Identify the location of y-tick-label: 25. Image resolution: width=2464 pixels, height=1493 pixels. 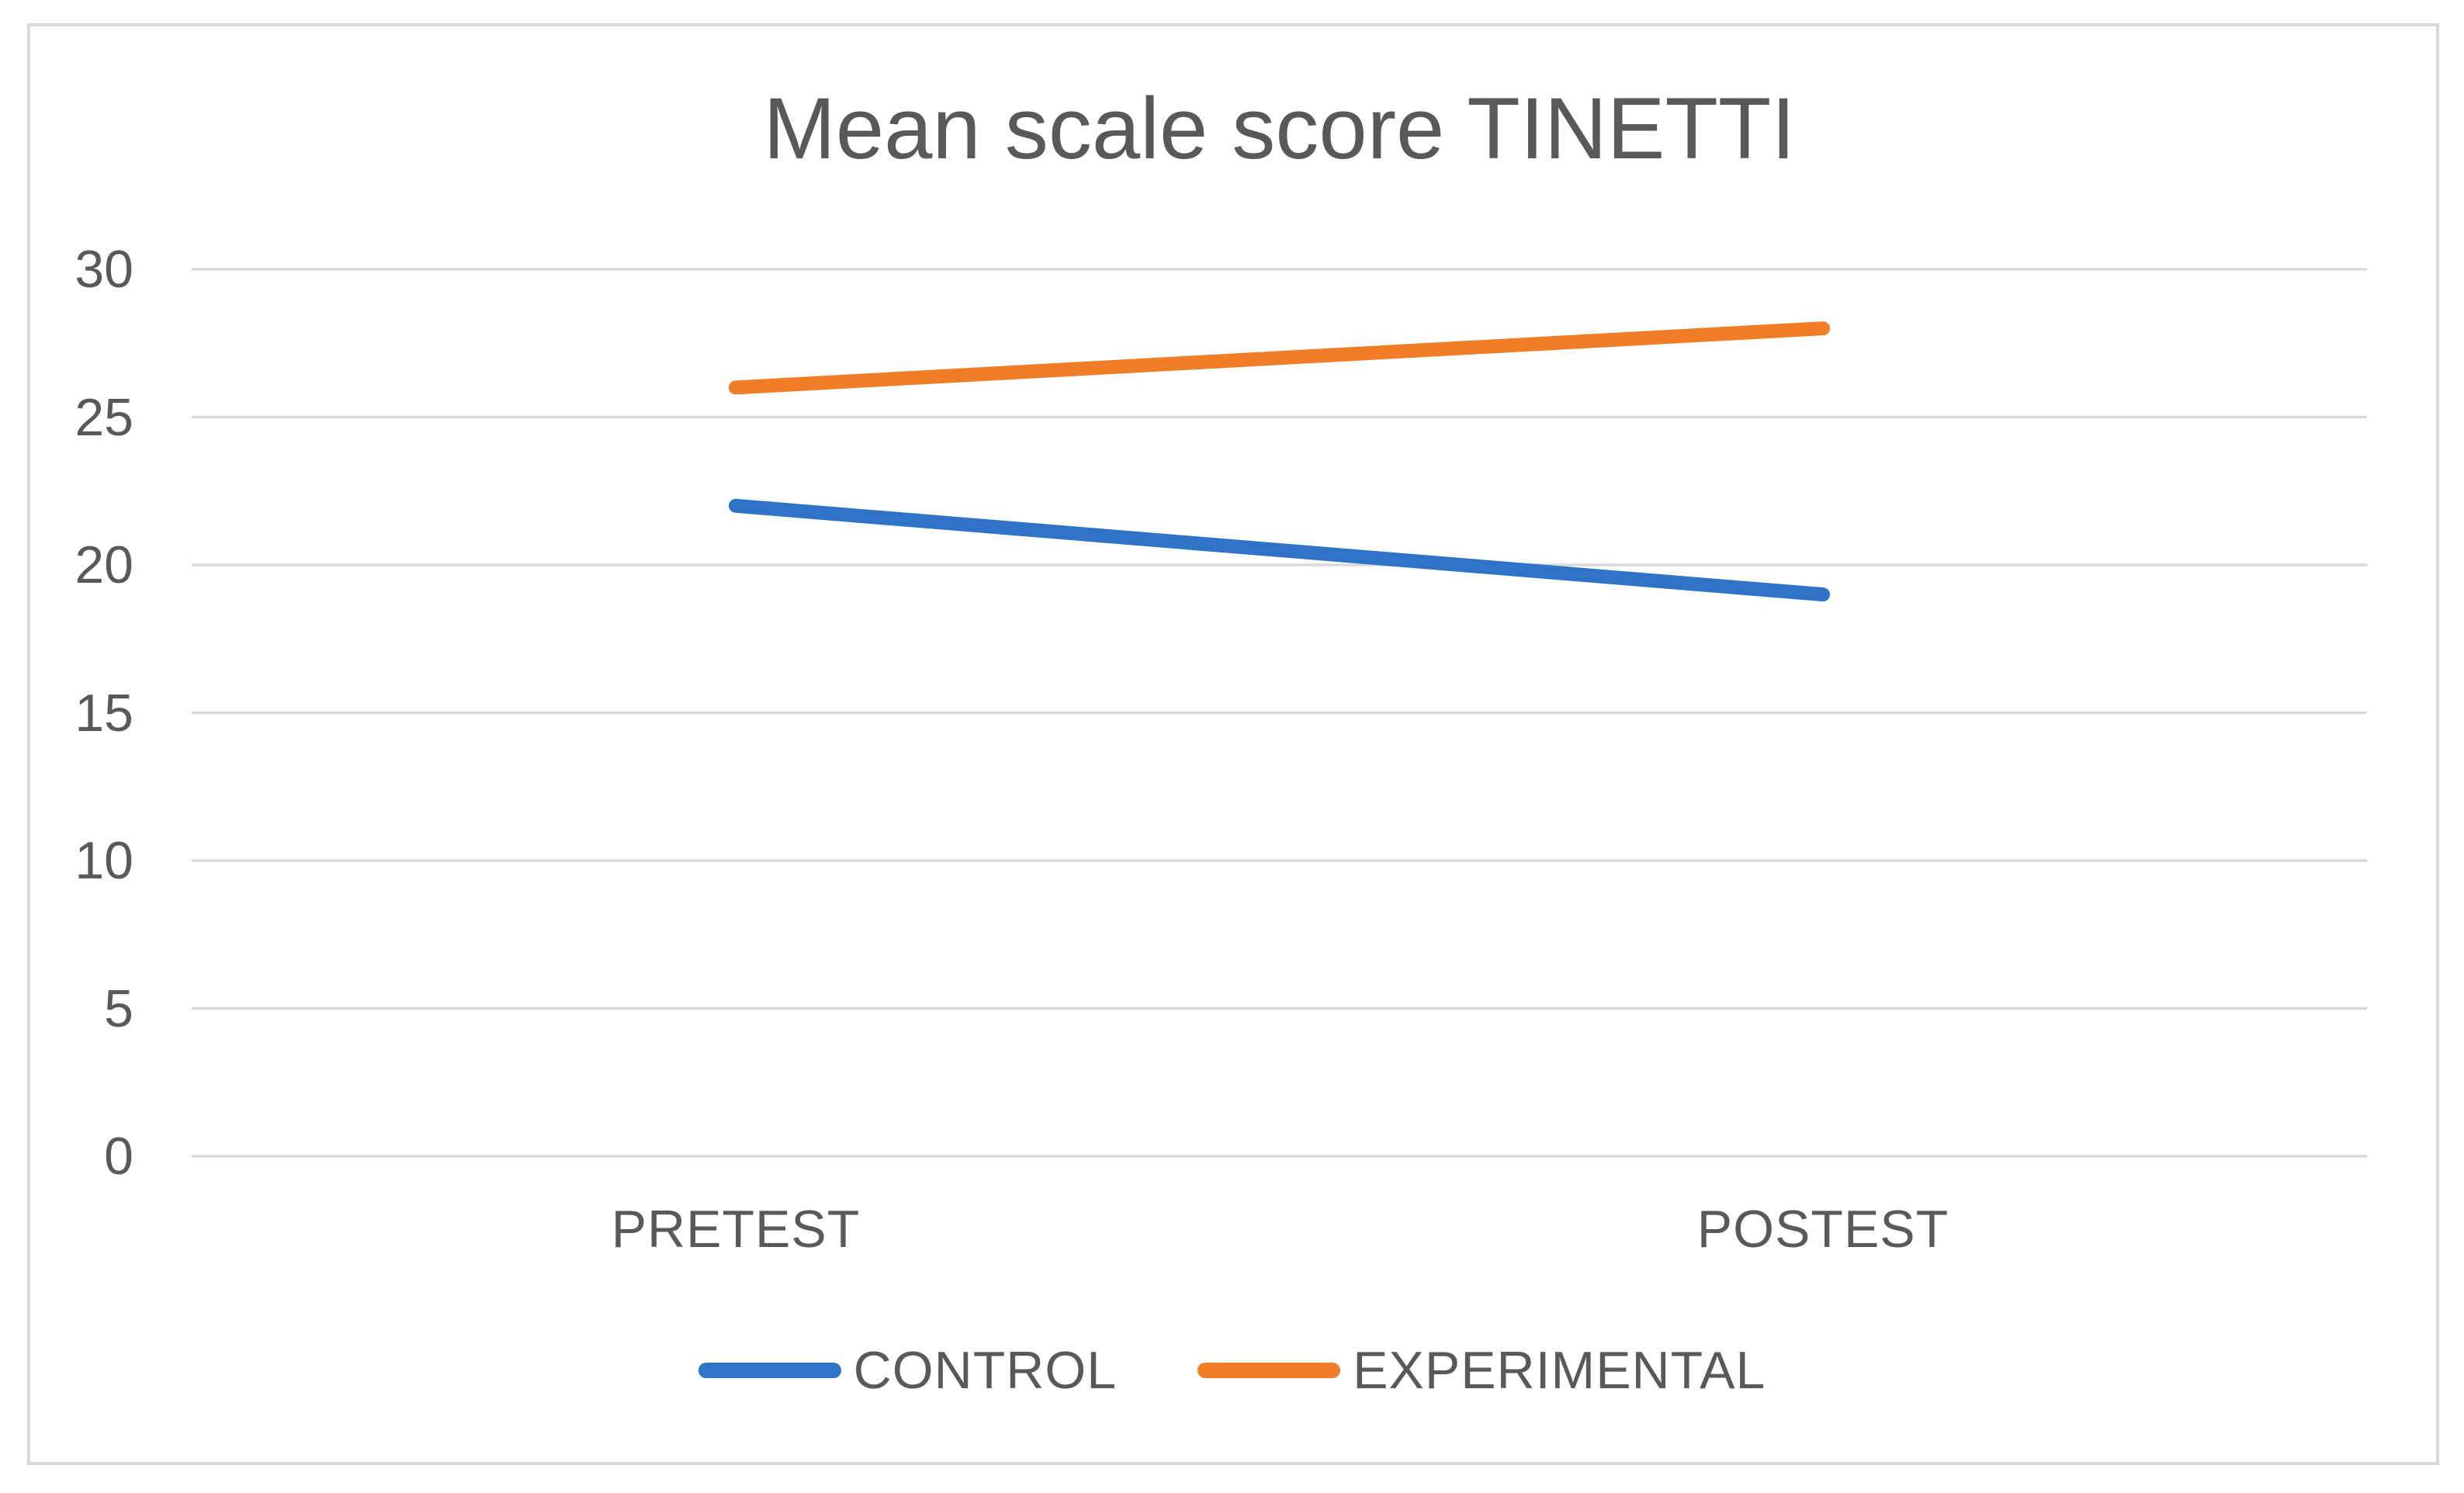
(104, 417).